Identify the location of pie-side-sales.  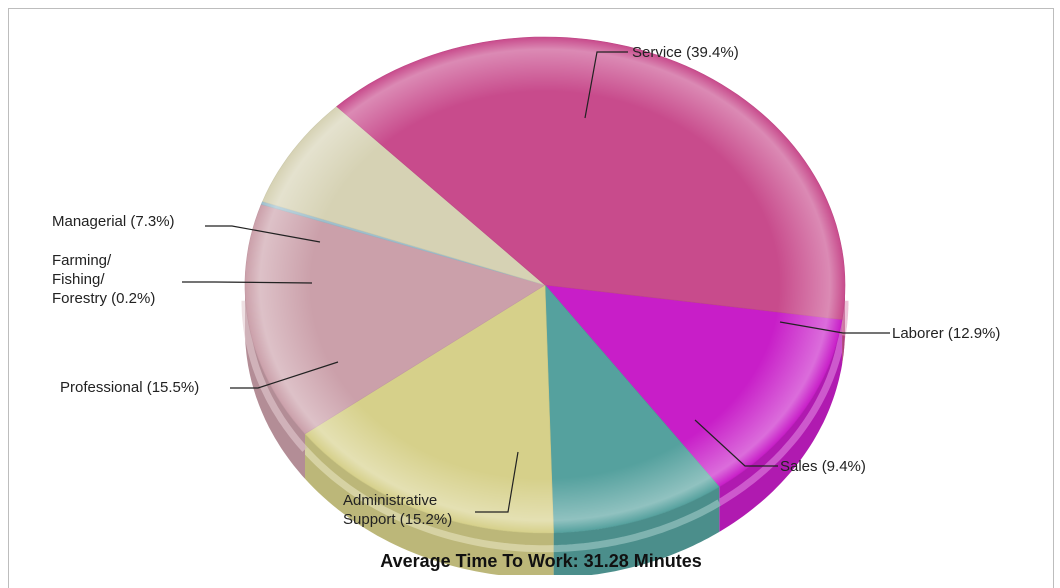
(636, 530).